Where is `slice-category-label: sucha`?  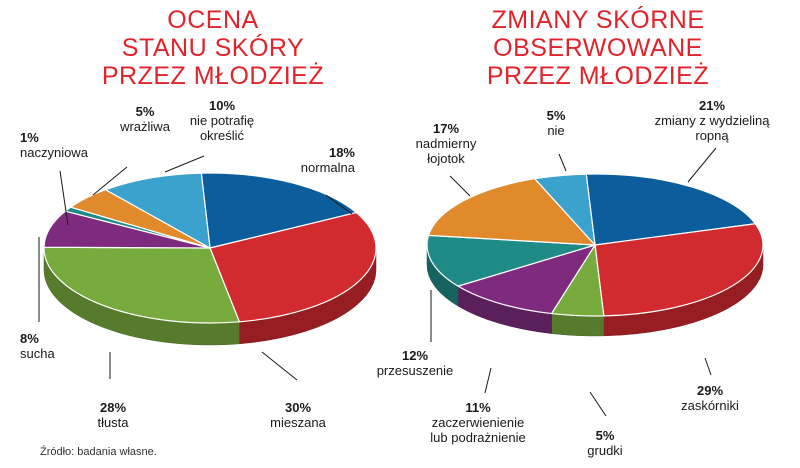 slice-category-label: sucha is located at coordinates (37, 353).